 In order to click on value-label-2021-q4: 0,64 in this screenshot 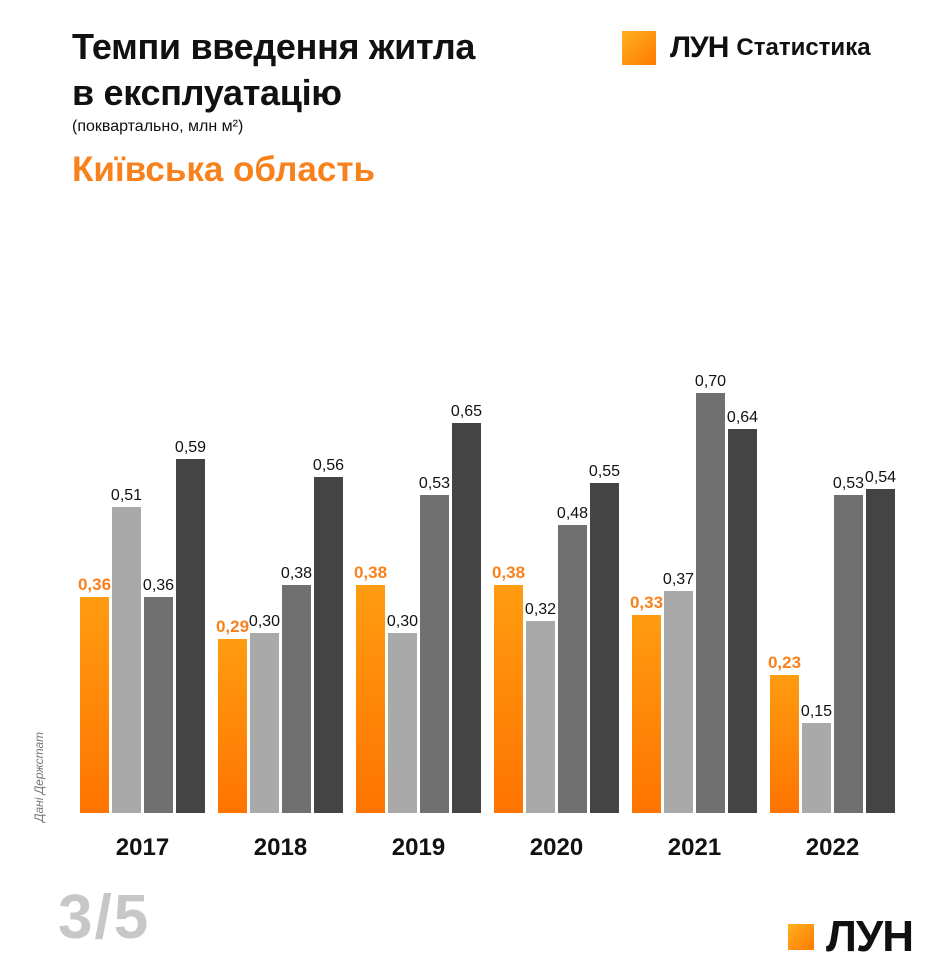, I will do `click(742, 417)`.